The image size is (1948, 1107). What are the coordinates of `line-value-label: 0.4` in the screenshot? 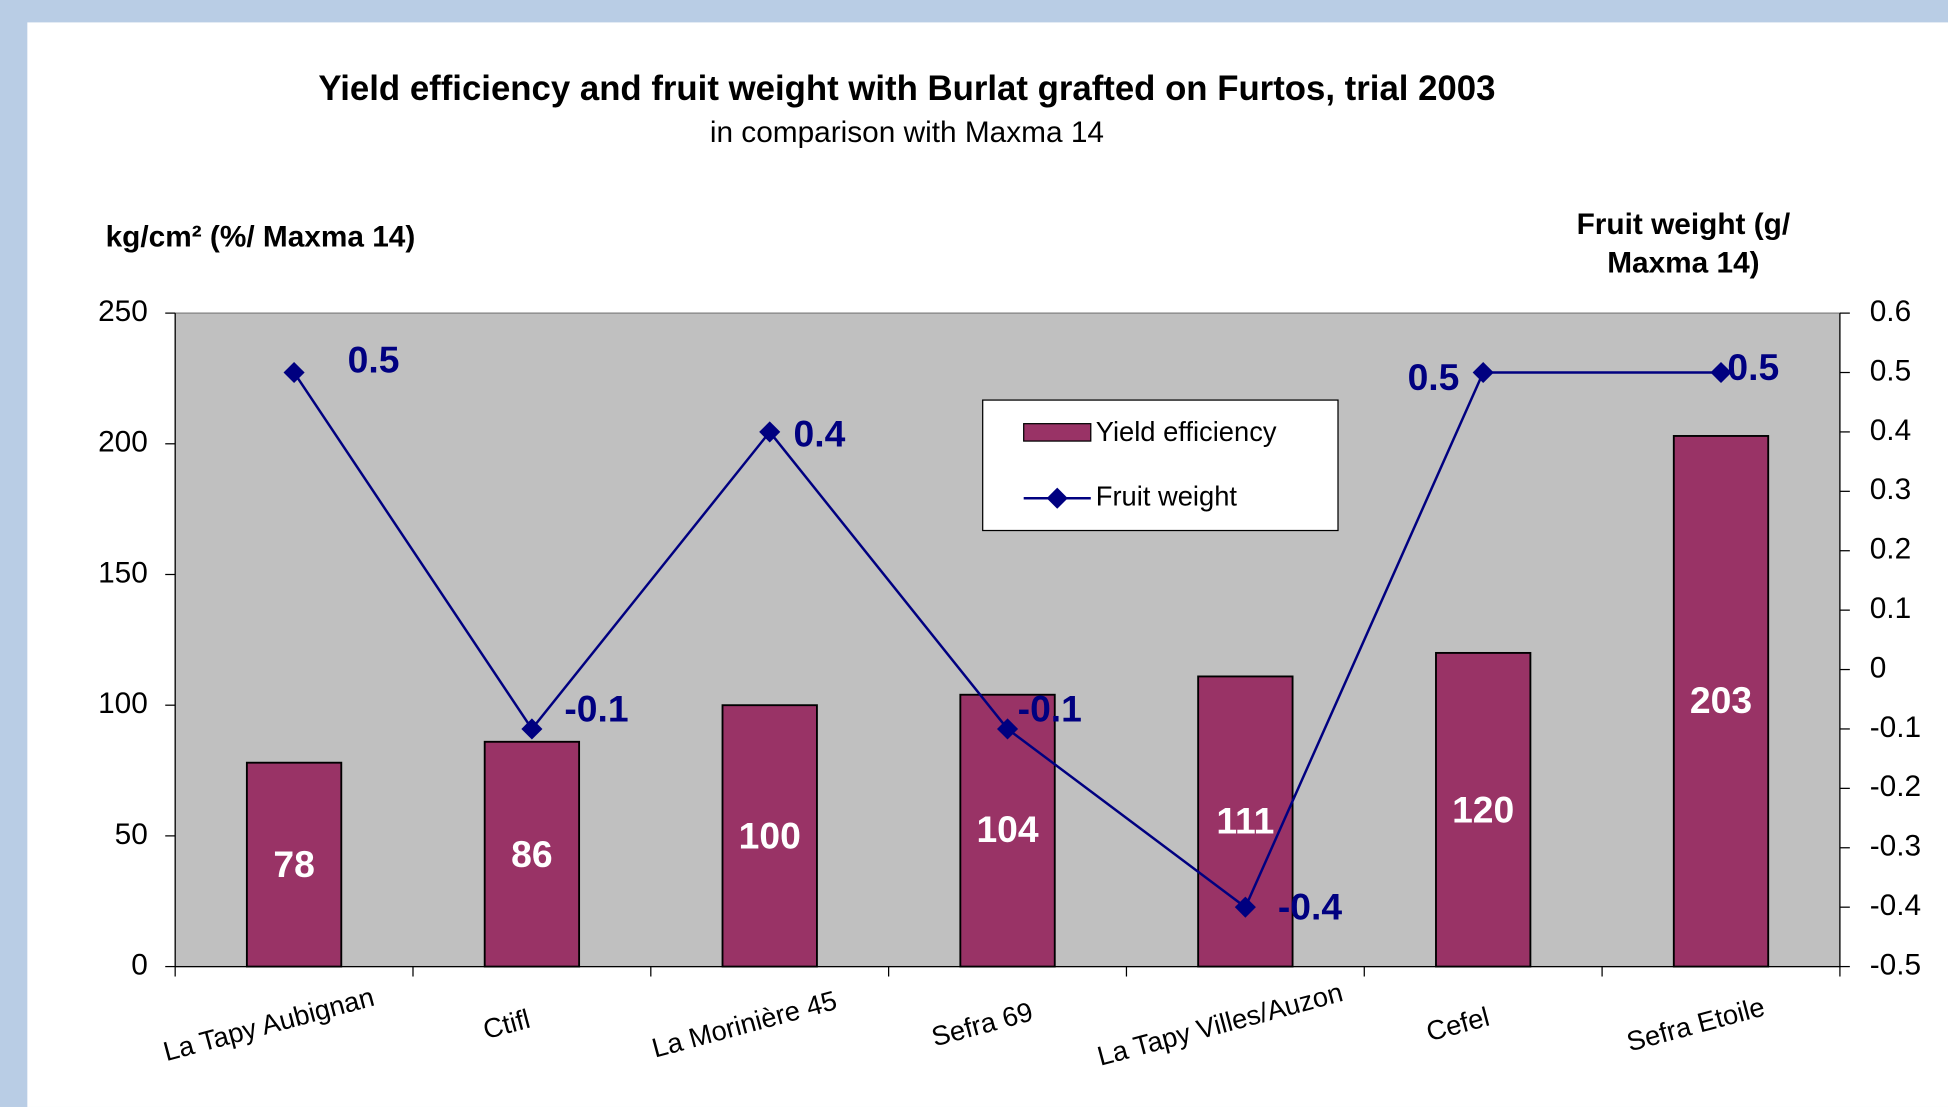 It's located at (820, 434).